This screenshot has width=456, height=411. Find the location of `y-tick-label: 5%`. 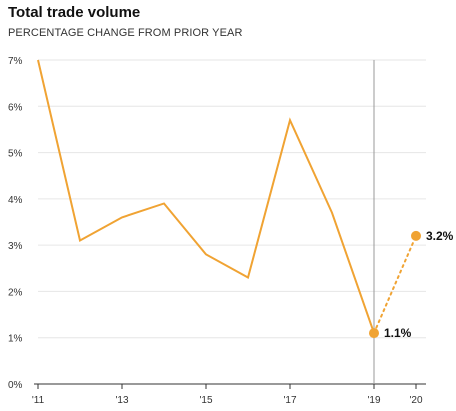

y-tick-label: 5% is located at coordinates (15, 154).